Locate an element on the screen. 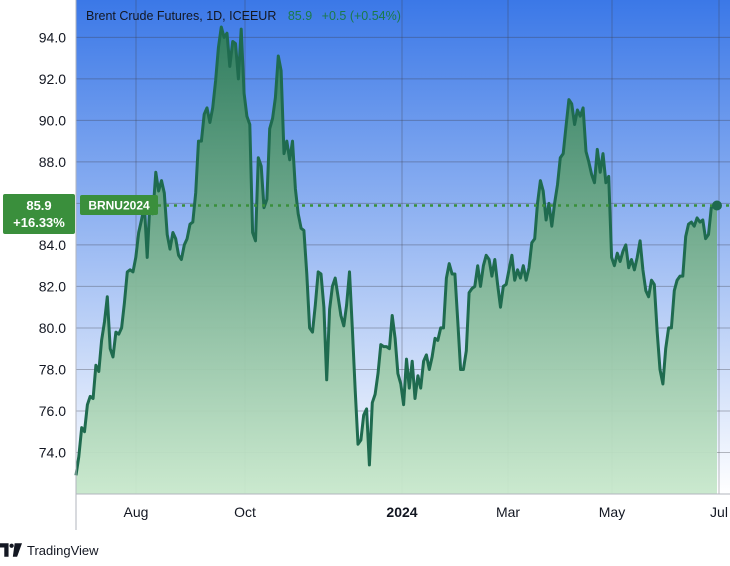 Image resolution: width=730 pixels, height=566 pixels. x-tick-label: 2024 is located at coordinates (401, 512).